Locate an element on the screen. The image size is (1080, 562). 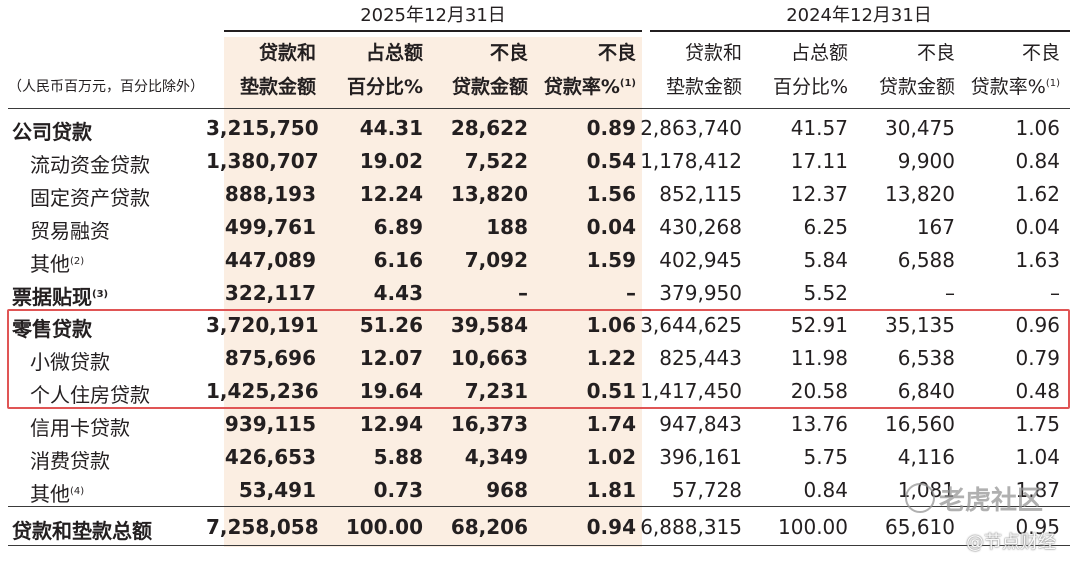
column-header-2-text: 贷款金额 is located at coordinates (489, 87).